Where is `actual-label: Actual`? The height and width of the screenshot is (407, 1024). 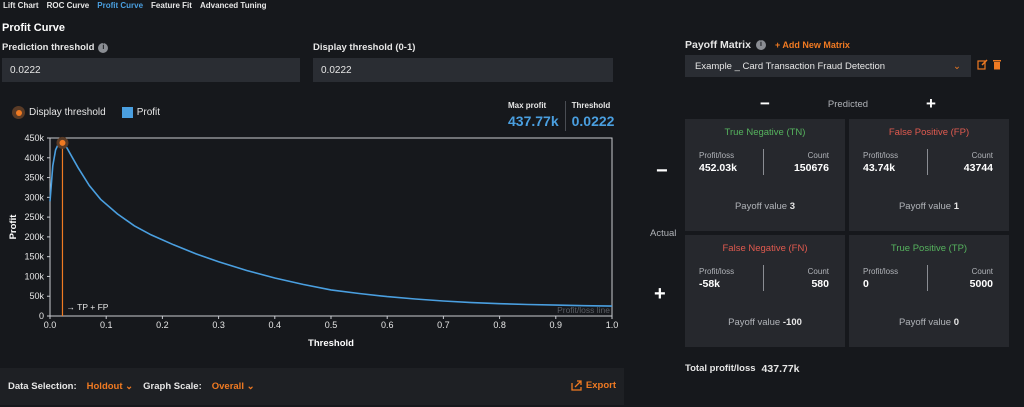
actual-label: Actual is located at coordinates (663, 233).